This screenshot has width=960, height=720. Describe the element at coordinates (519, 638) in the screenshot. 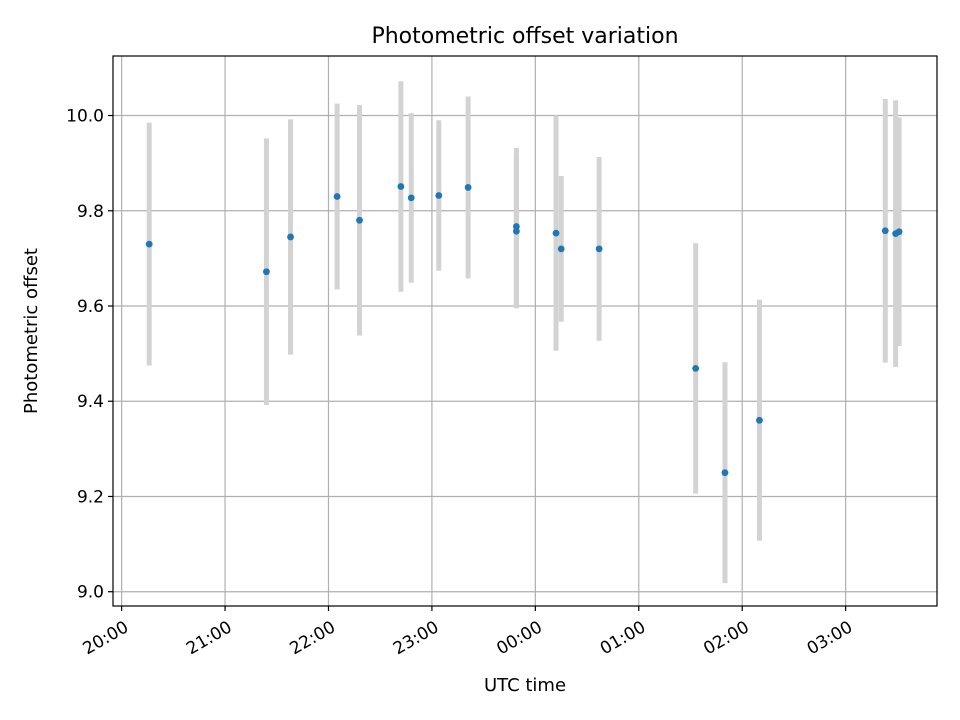

I see `x-tick-label: 00:00` at that location.